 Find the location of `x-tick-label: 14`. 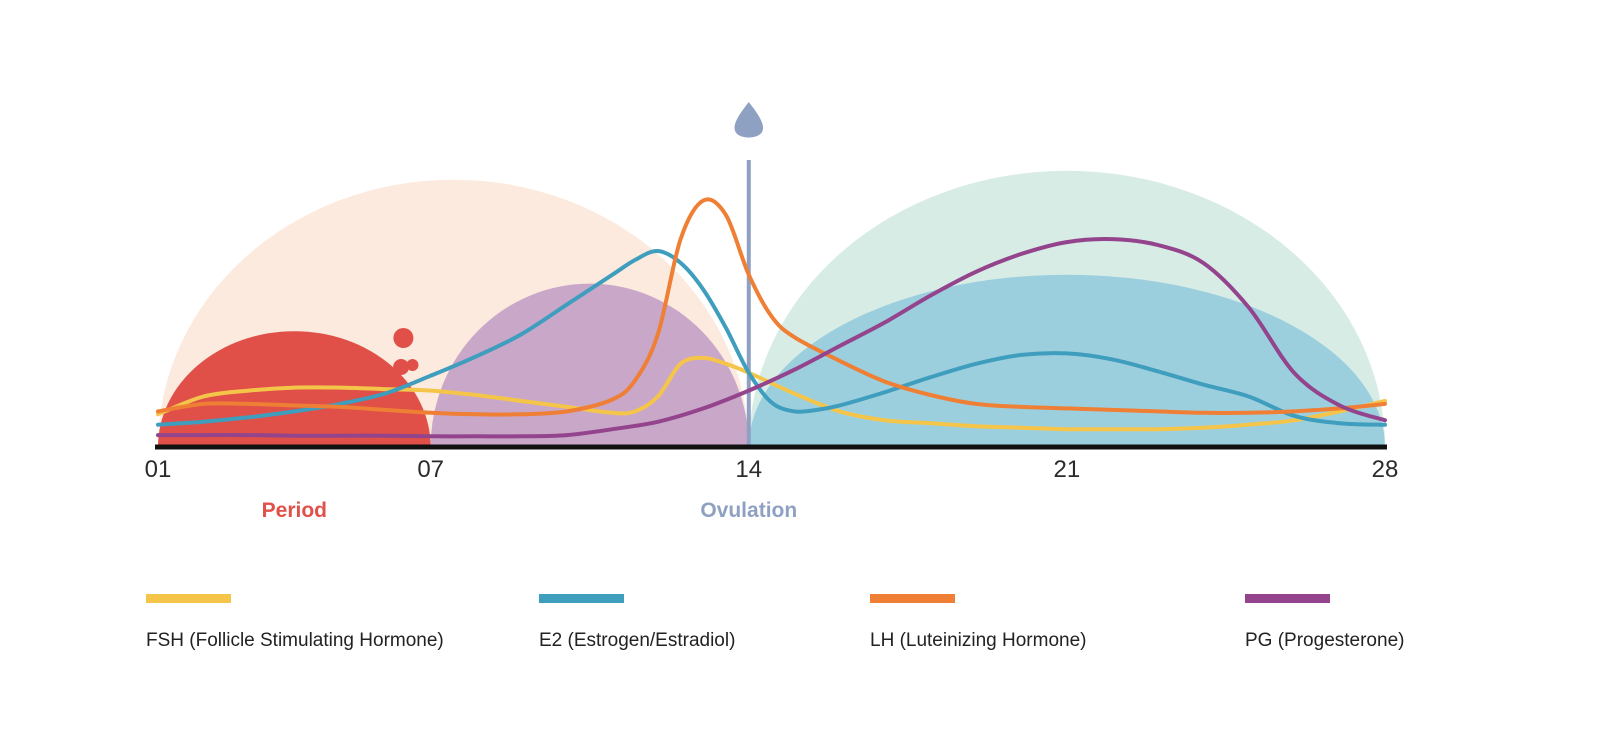

x-tick-label: 14 is located at coordinates (748, 469).